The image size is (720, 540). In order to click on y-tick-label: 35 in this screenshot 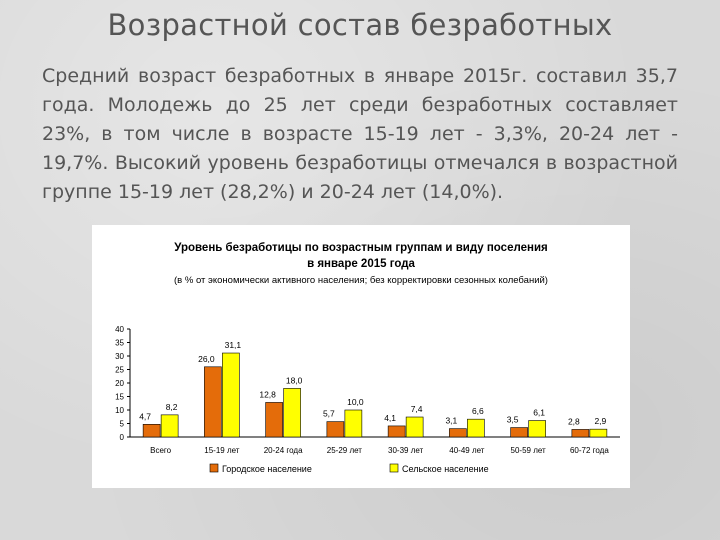, I will do `click(119, 343)`.